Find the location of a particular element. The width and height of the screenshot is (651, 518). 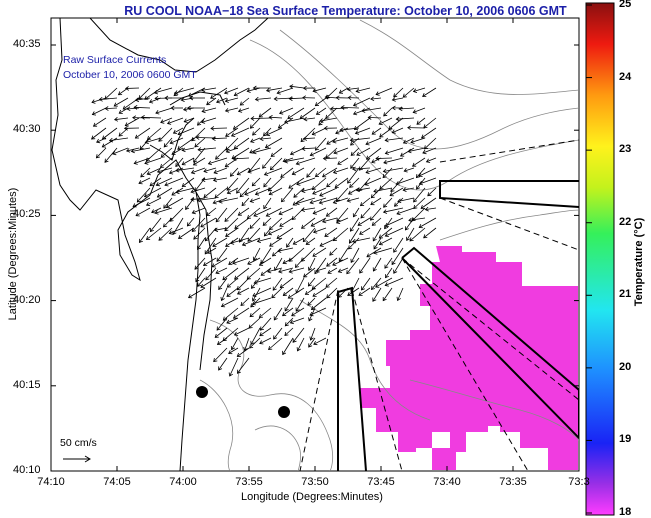

y-tick-label: 40:15 is located at coordinates (27, 384).